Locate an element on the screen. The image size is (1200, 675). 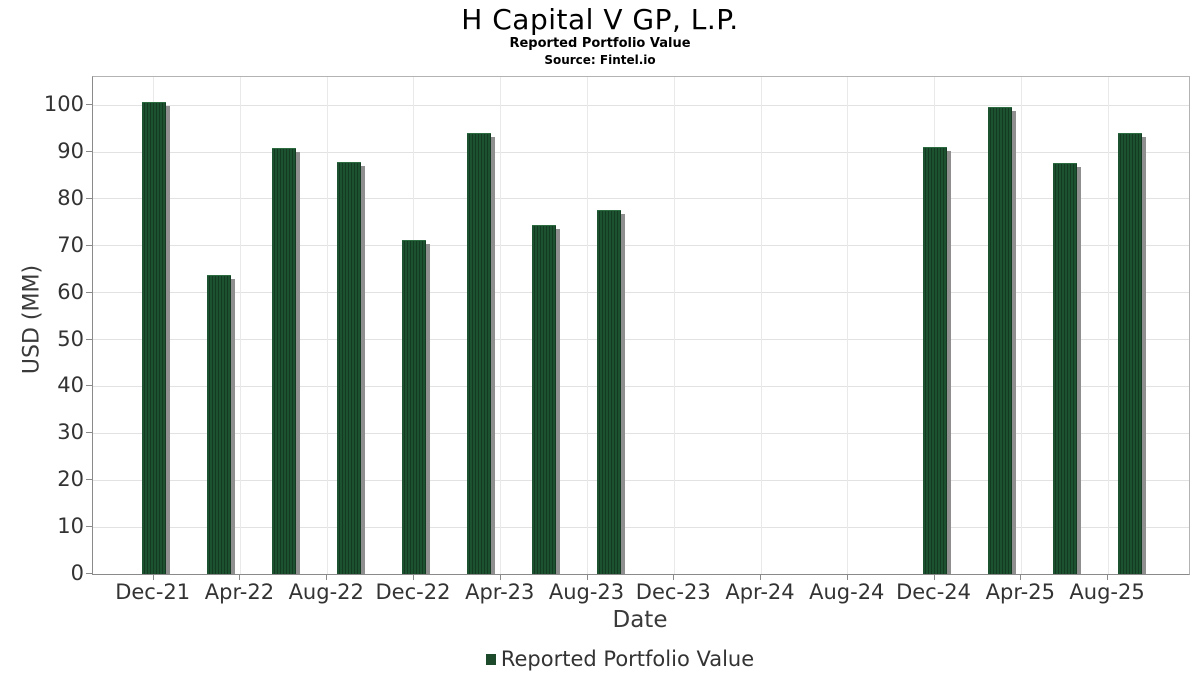
legend-label: Reported Portfolio Value is located at coordinates (627, 659).